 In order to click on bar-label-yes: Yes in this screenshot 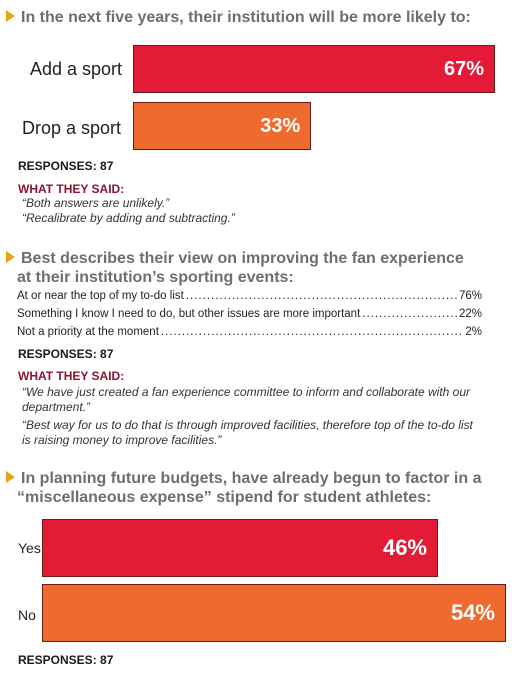, I will do `click(29, 548)`.